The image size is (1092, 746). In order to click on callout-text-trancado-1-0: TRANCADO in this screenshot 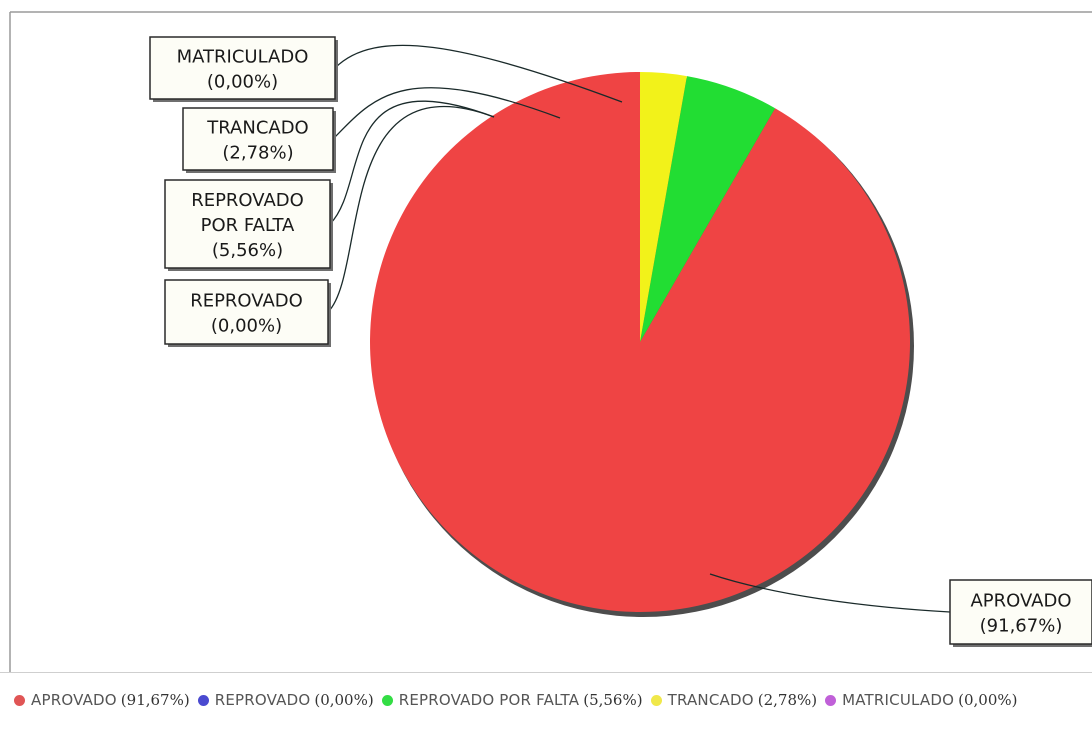, I will do `click(257, 128)`.